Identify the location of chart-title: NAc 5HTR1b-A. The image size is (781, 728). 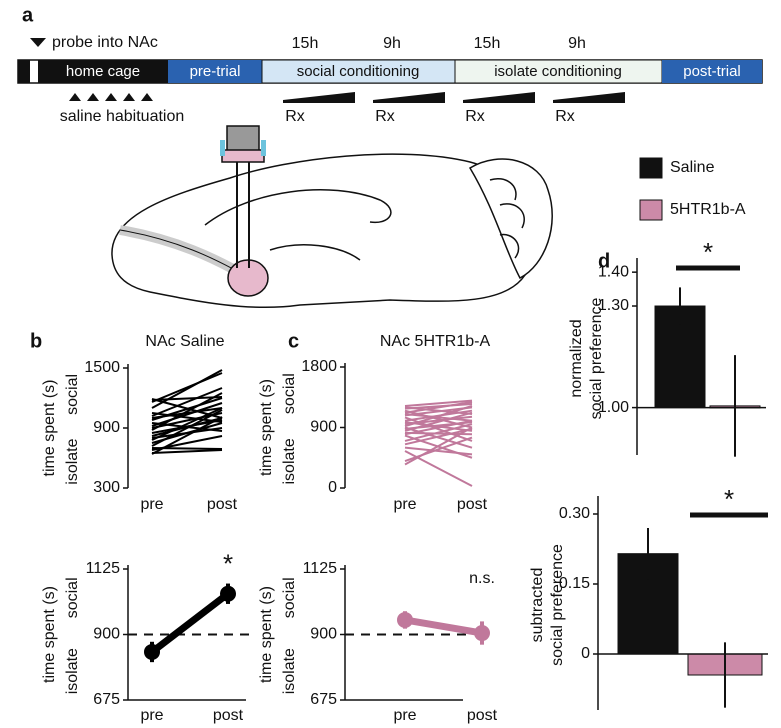
(435, 341).